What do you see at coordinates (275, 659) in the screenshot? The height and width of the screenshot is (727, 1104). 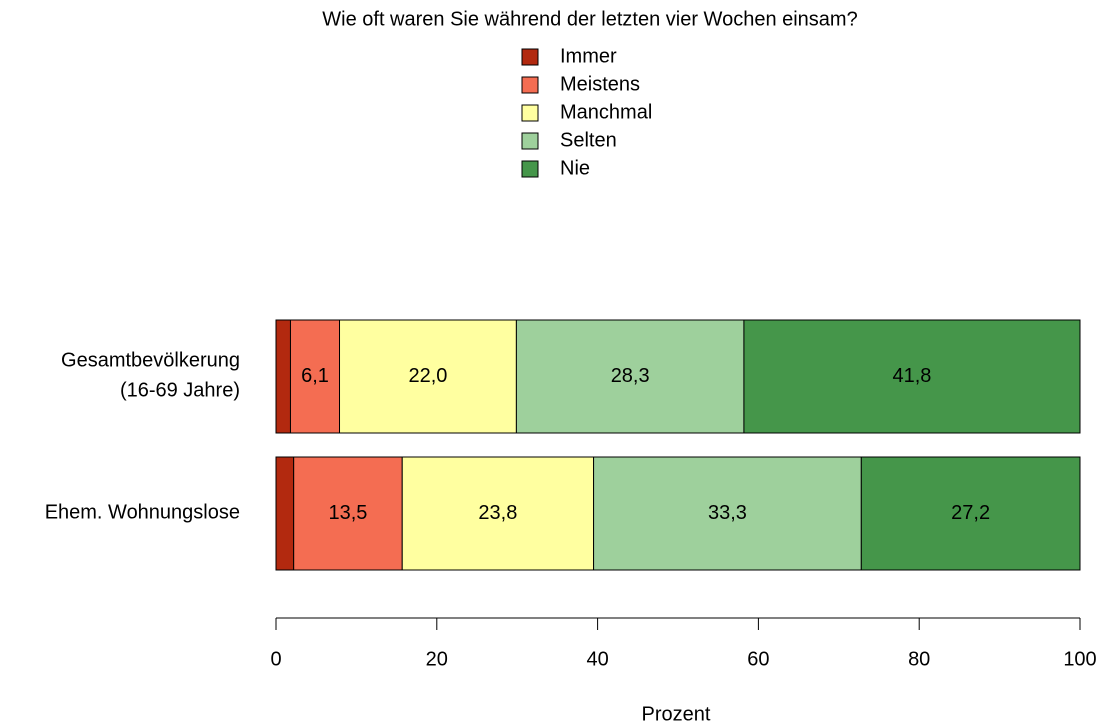 I see `x-tick-label: 0` at bounding box center [275, 659].